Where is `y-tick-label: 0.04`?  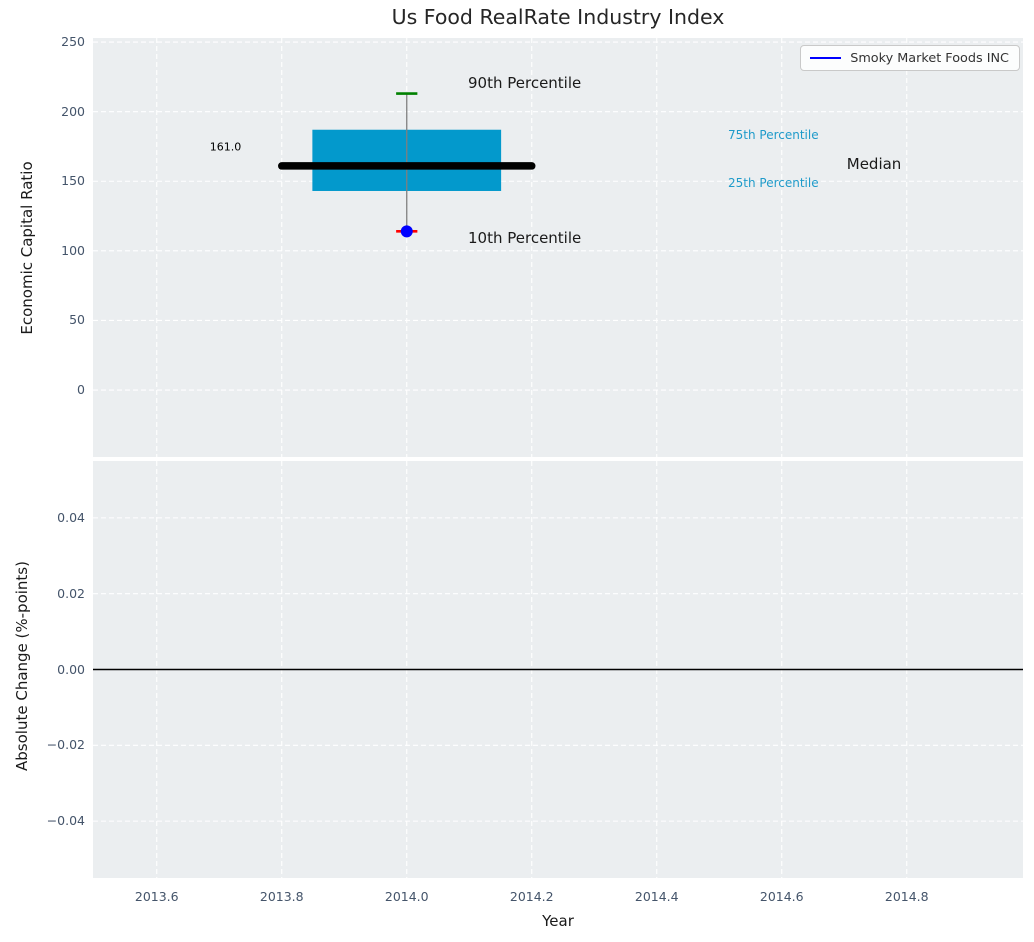 y-tick-label: 0.04 is located at coordinates (71, 517).